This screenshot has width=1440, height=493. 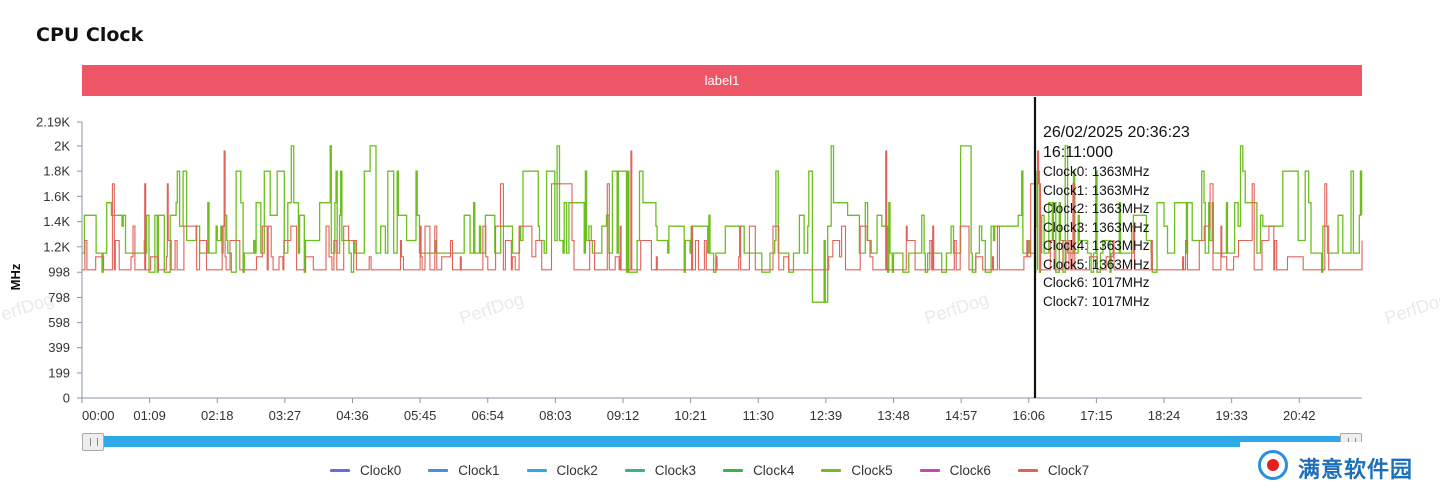 What do you see at coordinates (623, 415) in the screenshot?
I see `x-tick-label: 09:12` at bounding box center [623, 415].